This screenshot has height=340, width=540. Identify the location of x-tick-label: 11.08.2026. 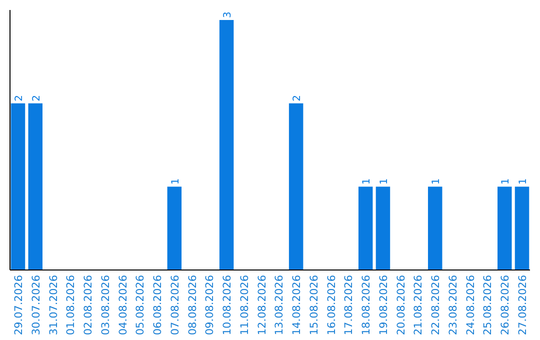
(244, 305).